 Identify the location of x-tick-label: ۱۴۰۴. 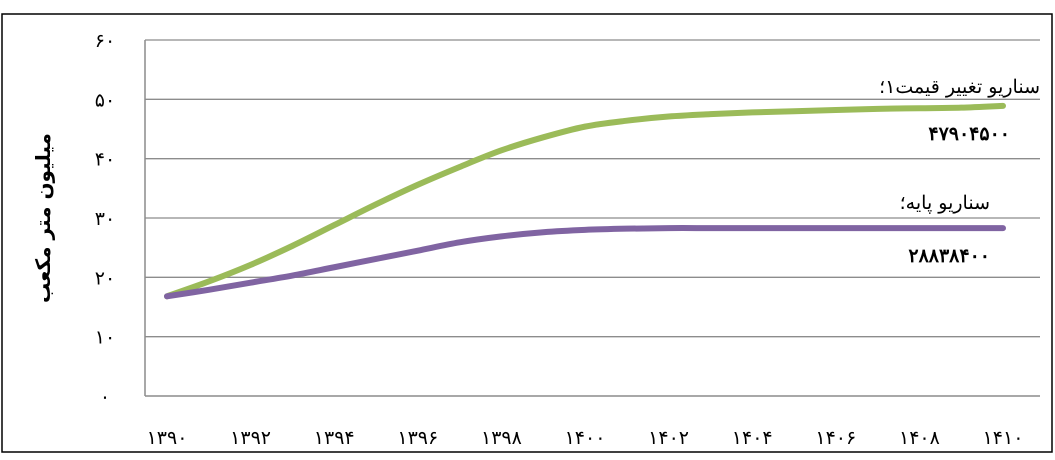
(752, 438).